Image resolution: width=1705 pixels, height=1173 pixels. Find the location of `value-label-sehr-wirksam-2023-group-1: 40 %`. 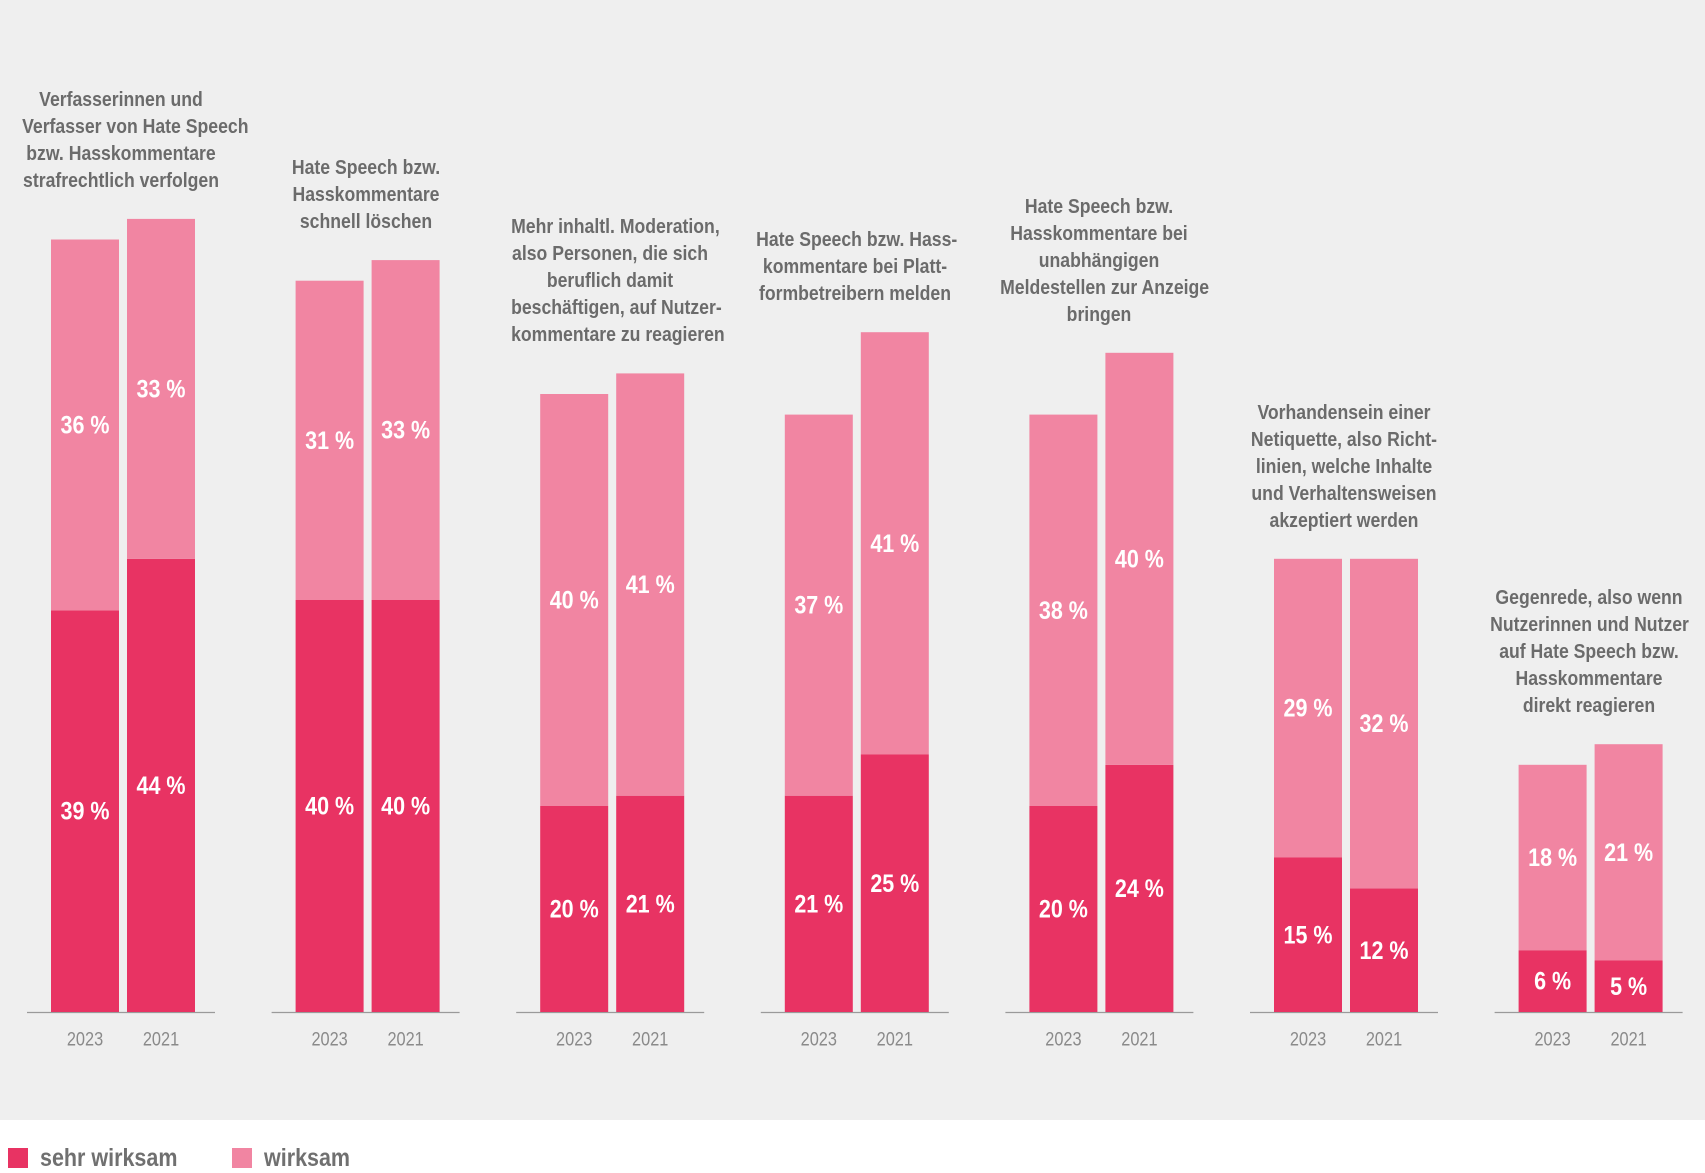

value-label-sehr-wirksam-2023-group-1: 40 % is located at coordinates (329, 806).